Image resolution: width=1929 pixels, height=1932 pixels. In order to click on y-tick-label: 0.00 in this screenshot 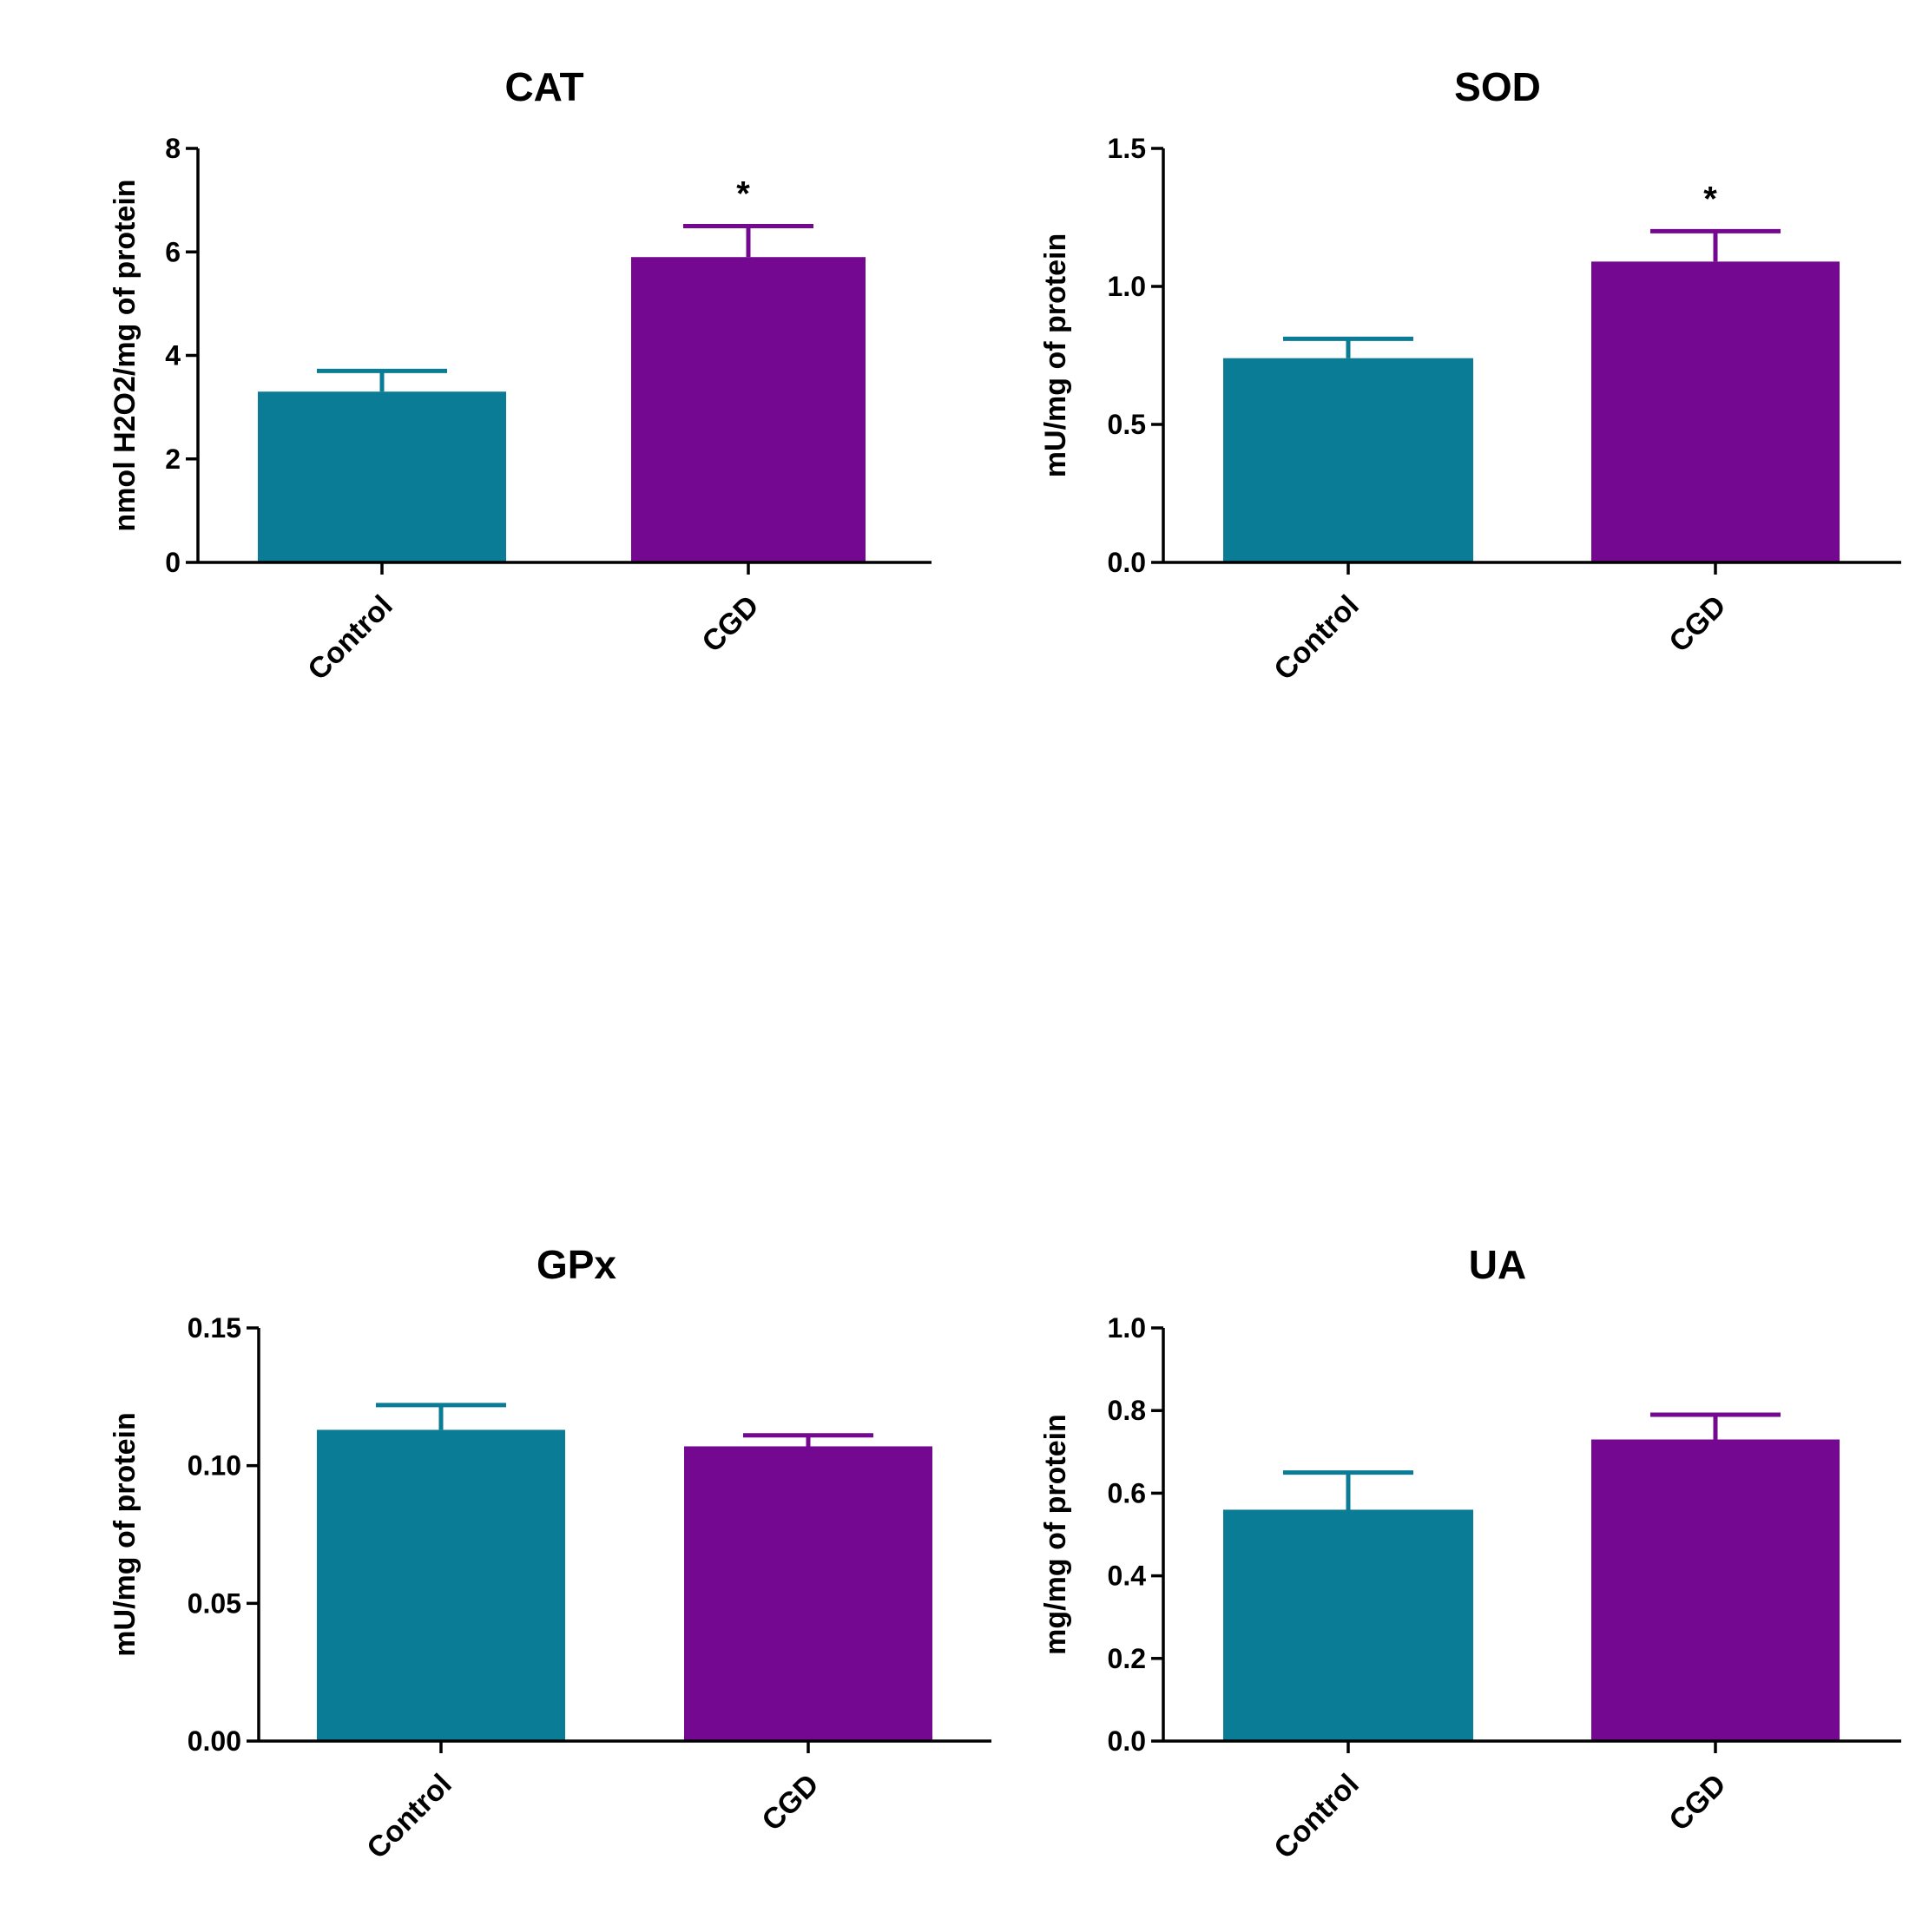, I will do `click(215, 1741)`.